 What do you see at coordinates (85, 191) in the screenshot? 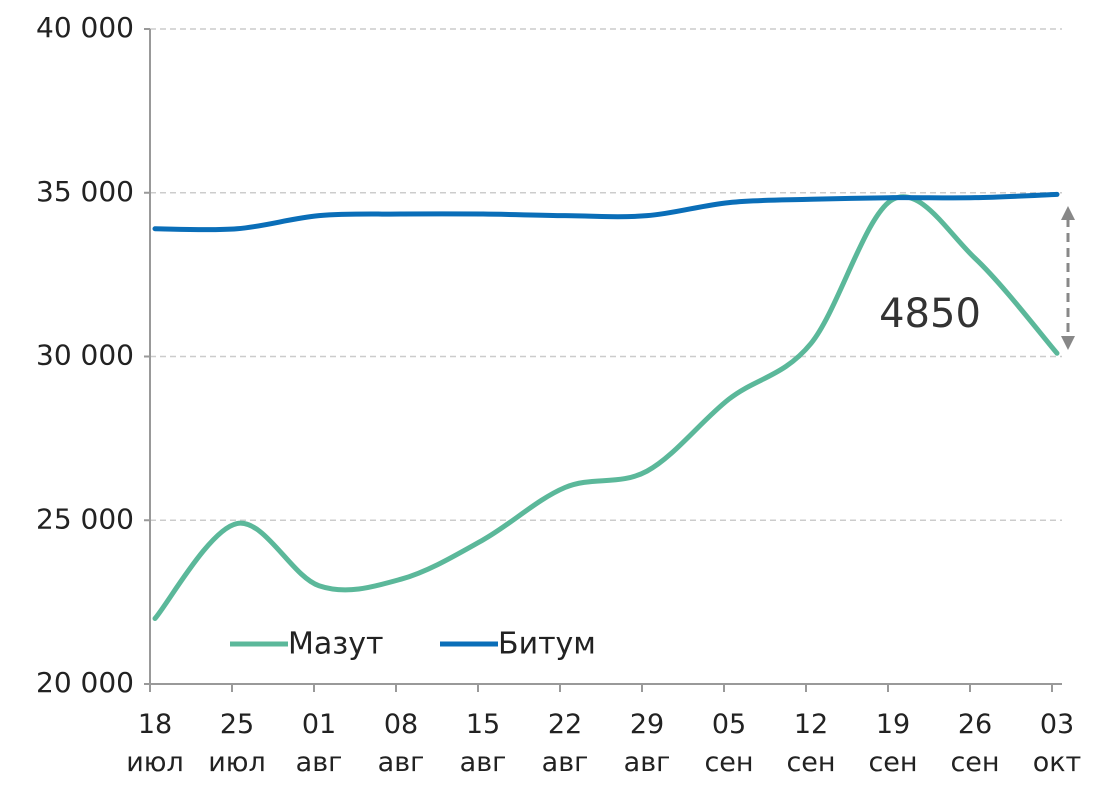
I see `y-tick-label: 35 000` at bounding box center [85, 191].